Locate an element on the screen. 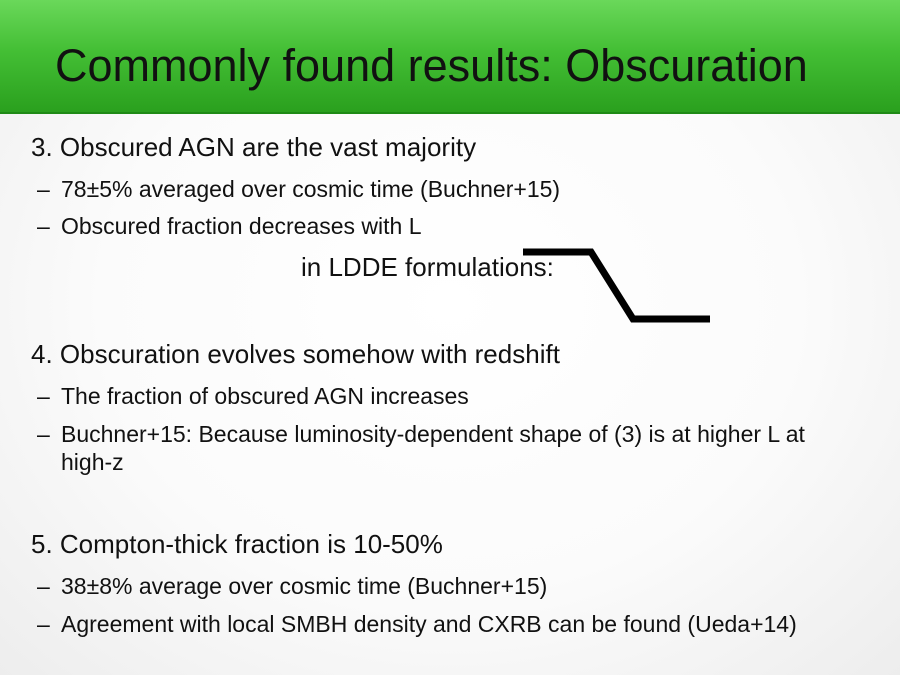 The height and width of the screenshot is (675, 900). step-down-line-icon is located at coordinates (616, 285).